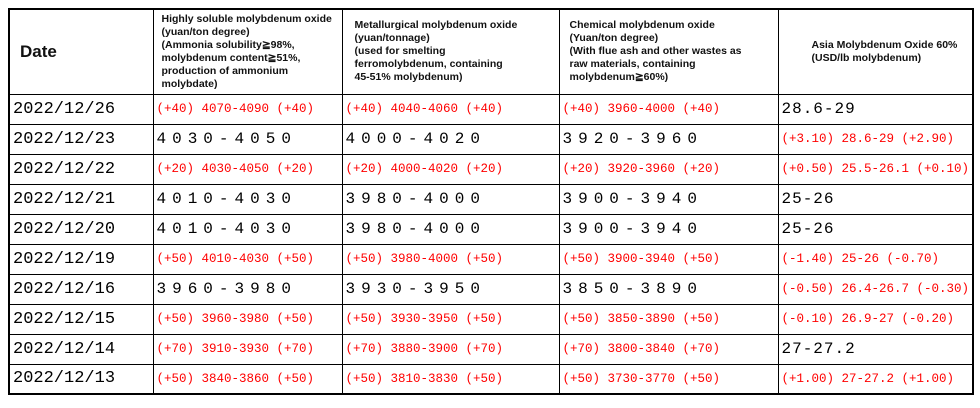 This screenshot has height=408, width=980. What do you see at coordinates (875, 259) in the screenshot?
I see `price-cell-asia: (-1.40) 25-26 (-0.70)` at bounding box center [875, 259].